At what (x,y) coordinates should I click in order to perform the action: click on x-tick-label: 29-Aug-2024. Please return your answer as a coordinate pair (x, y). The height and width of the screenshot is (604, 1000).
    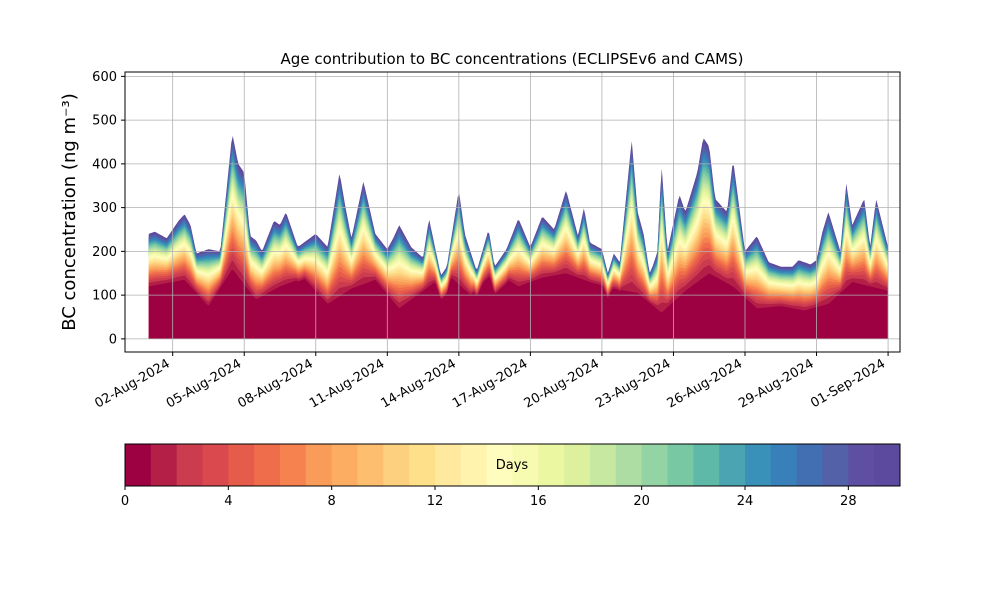
    Looking at the image, I should click on (776, 383).